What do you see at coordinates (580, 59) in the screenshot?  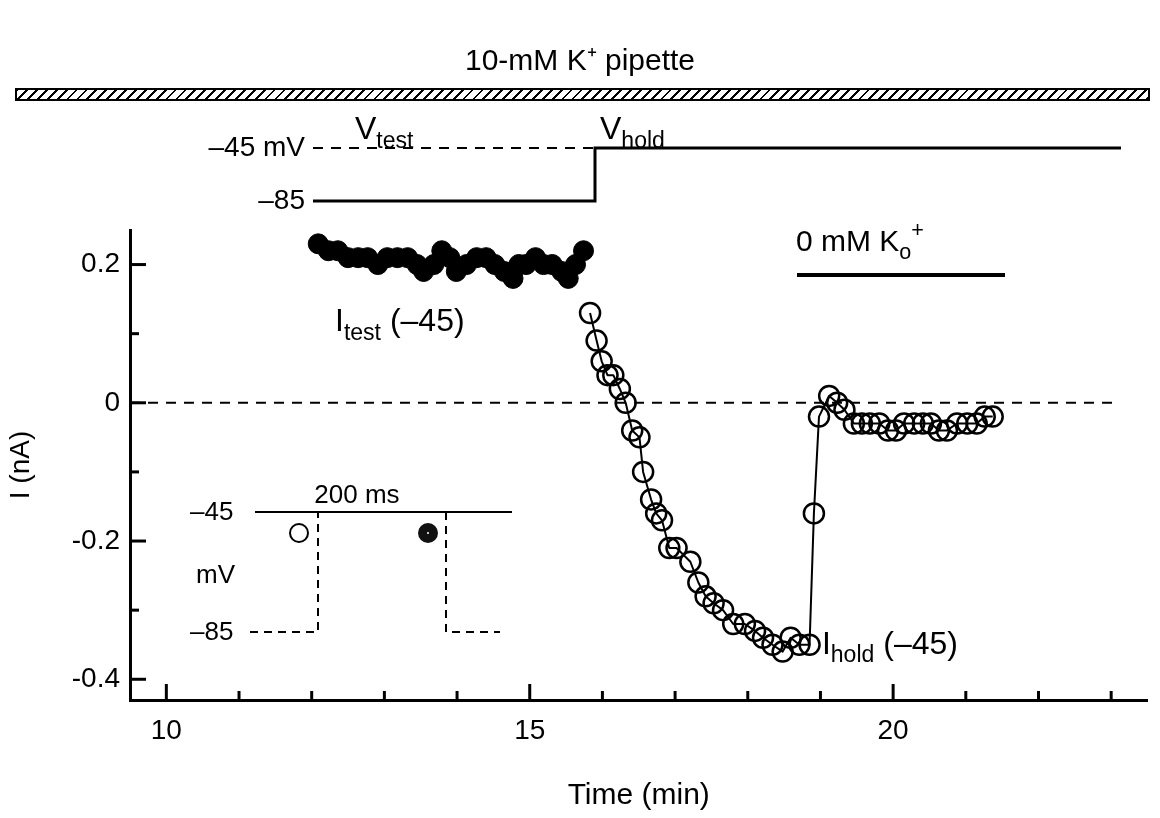 I see `chart-title: 10-mM K⁺ pipette` at bounding box center [580, 59].